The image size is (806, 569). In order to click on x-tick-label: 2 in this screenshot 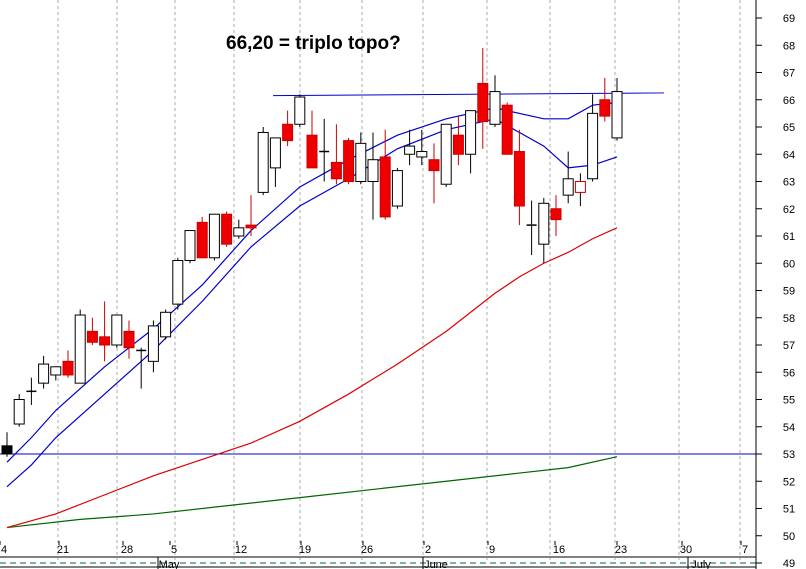, I will do `click(428, 550)`.